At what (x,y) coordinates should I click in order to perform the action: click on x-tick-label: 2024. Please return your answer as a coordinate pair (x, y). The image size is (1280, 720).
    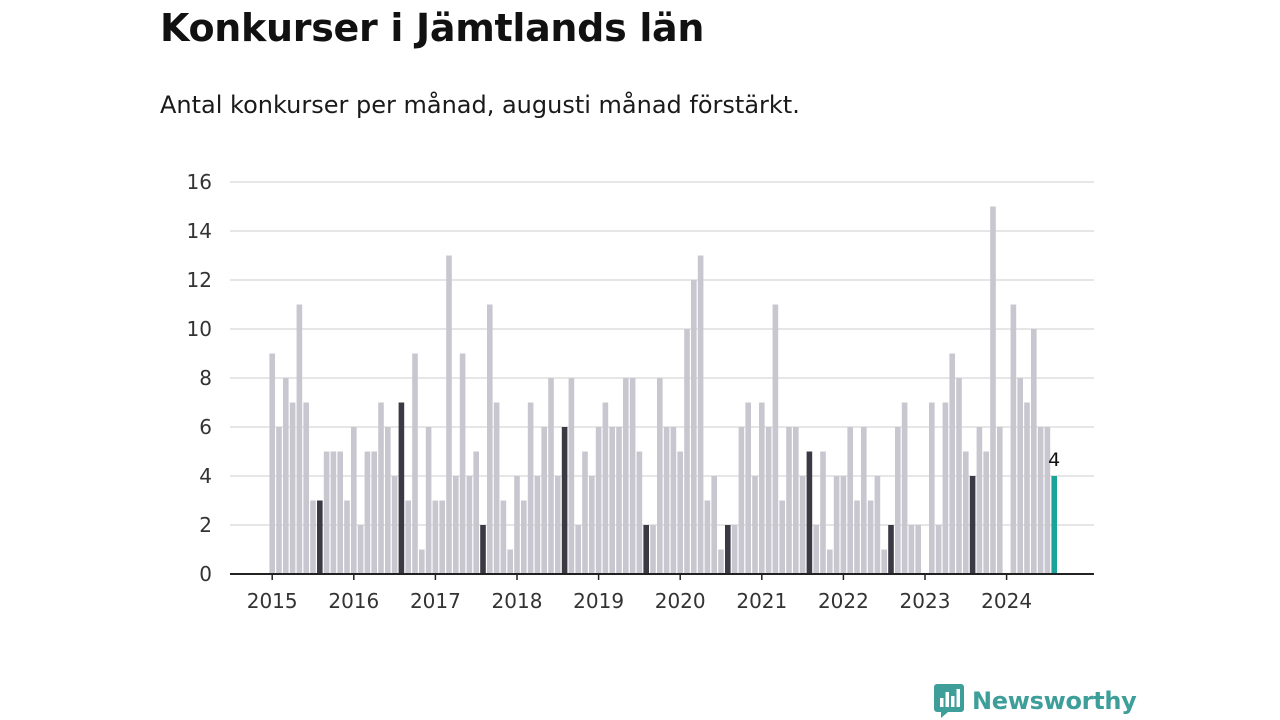
    Looking at the image, I should click on (1006, 601).